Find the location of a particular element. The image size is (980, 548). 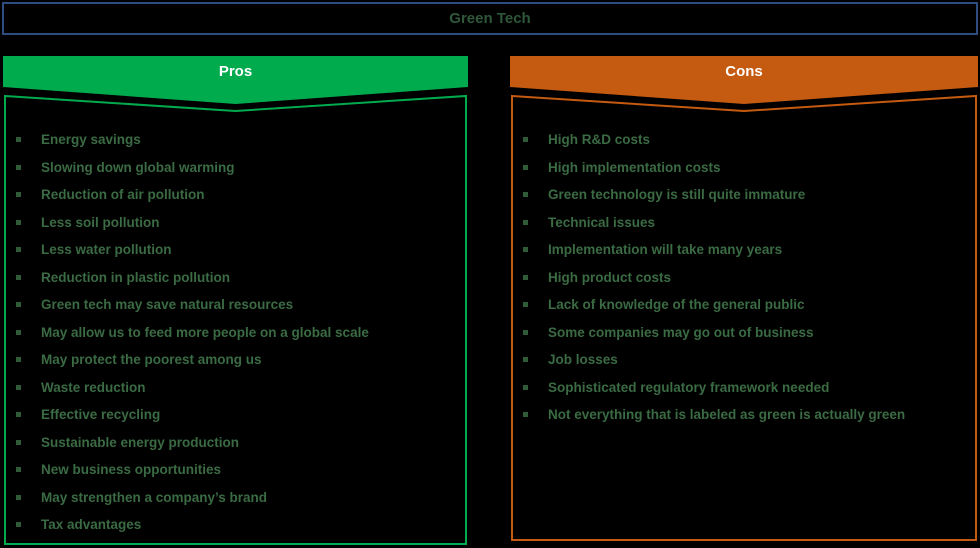

cons-header-ribbon-shape is located at coordinates (744, 80).